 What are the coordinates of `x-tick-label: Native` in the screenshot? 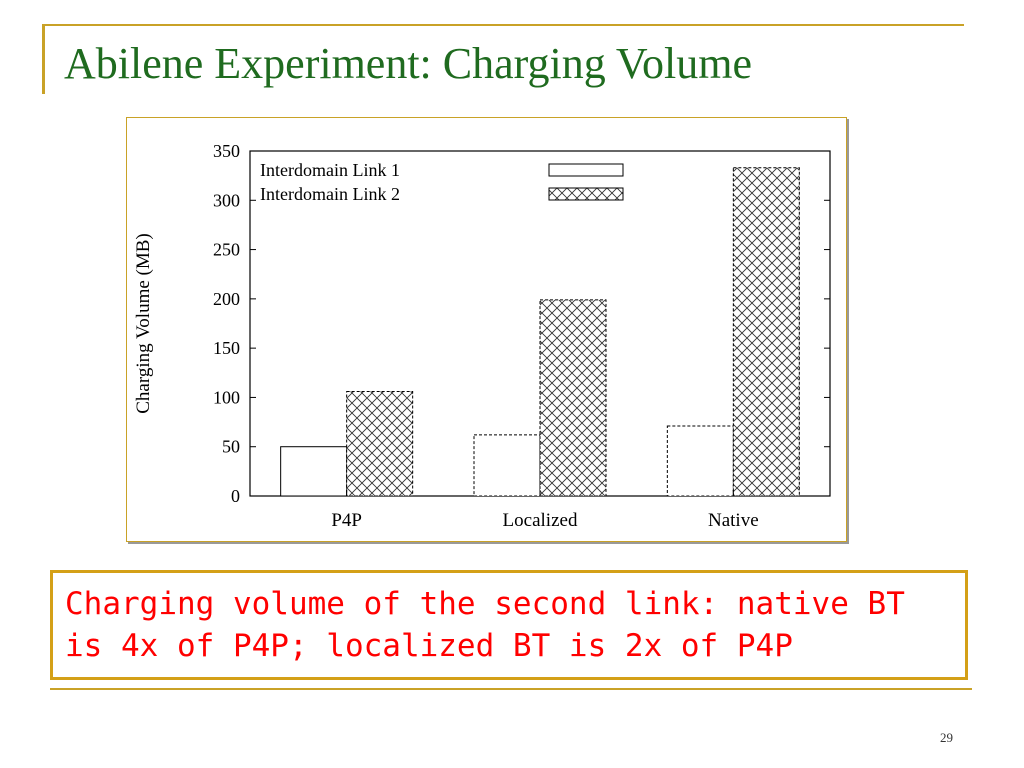 It's located at (733, 520).